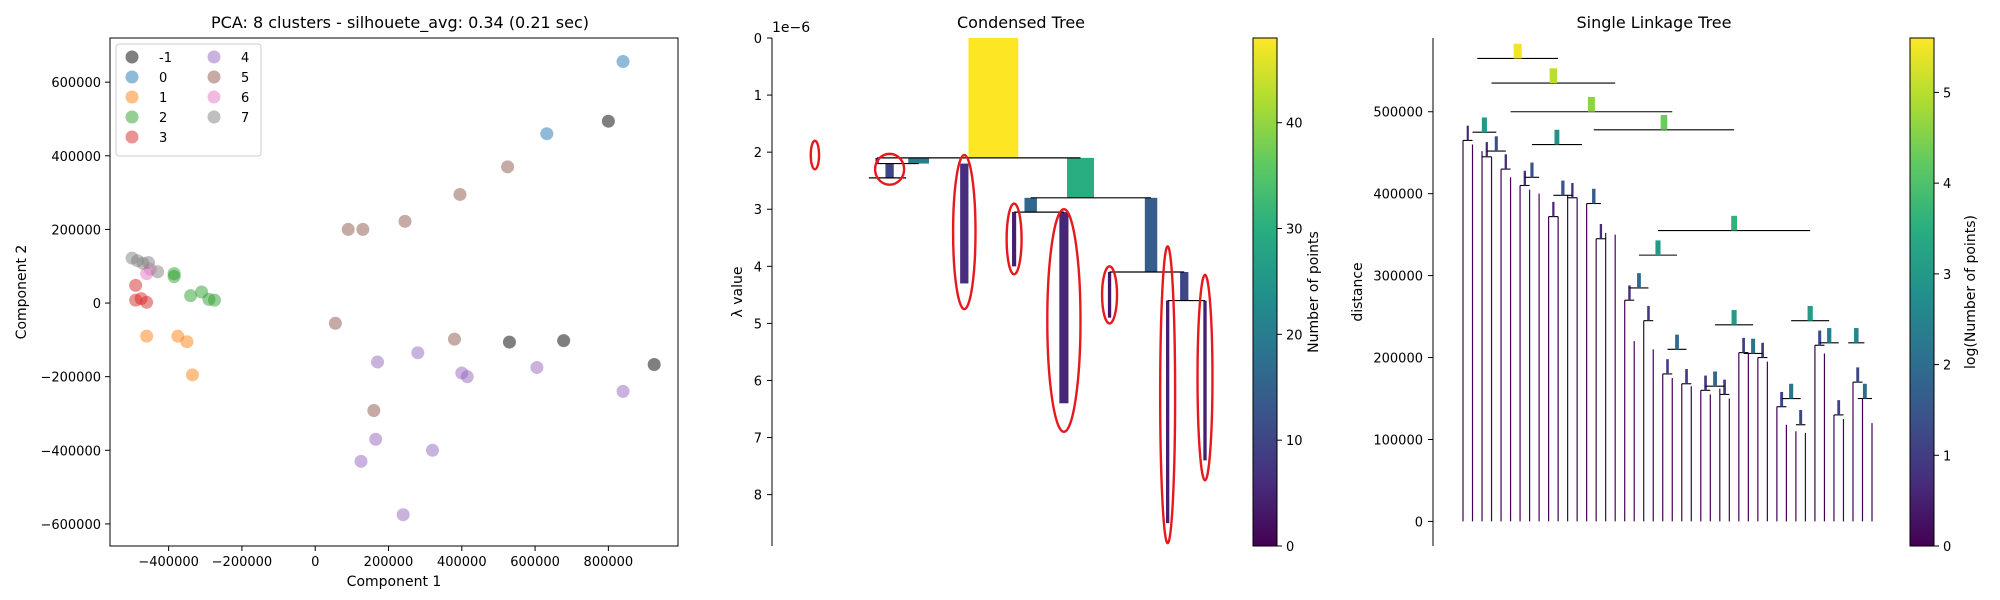 This screenshot has height=600, width=2000. What do you see at coordinates (1011, 342) in the screenshot?
I see `condensed-tree-selected-clusters` at bounding box center [1011, 342].